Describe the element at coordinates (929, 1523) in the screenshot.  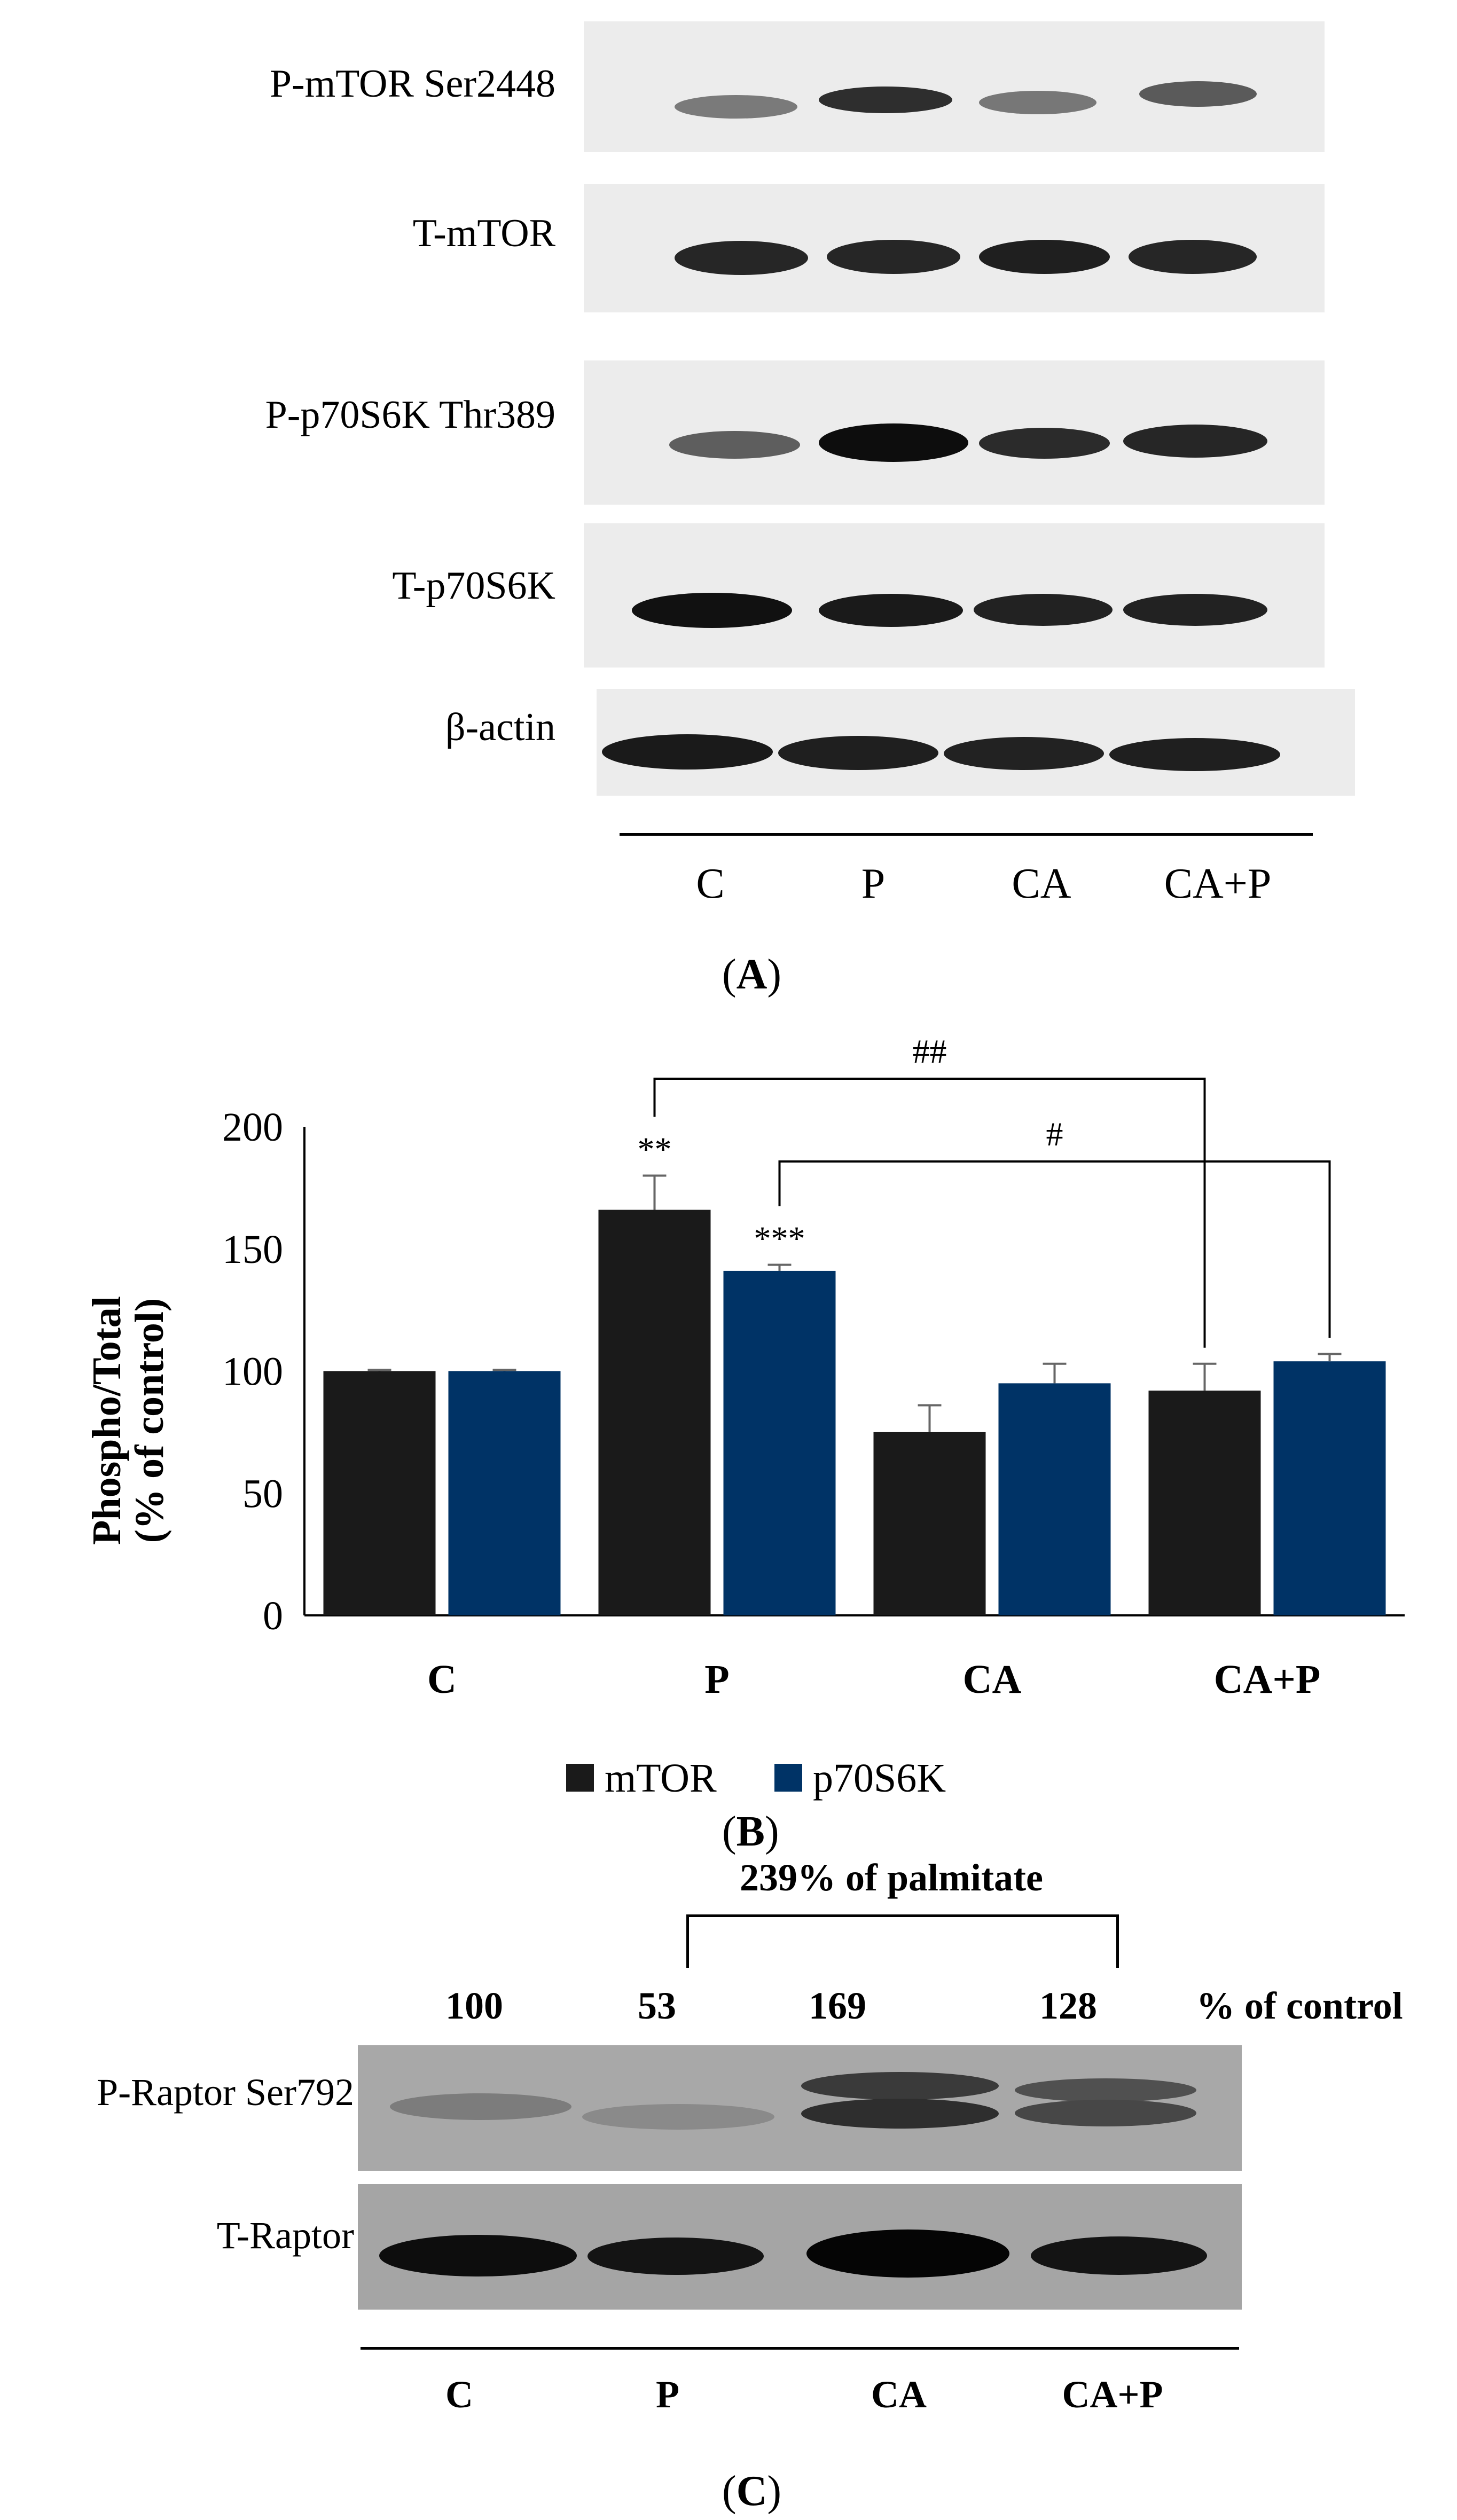
I see `bar-mtor-ca` at that location.